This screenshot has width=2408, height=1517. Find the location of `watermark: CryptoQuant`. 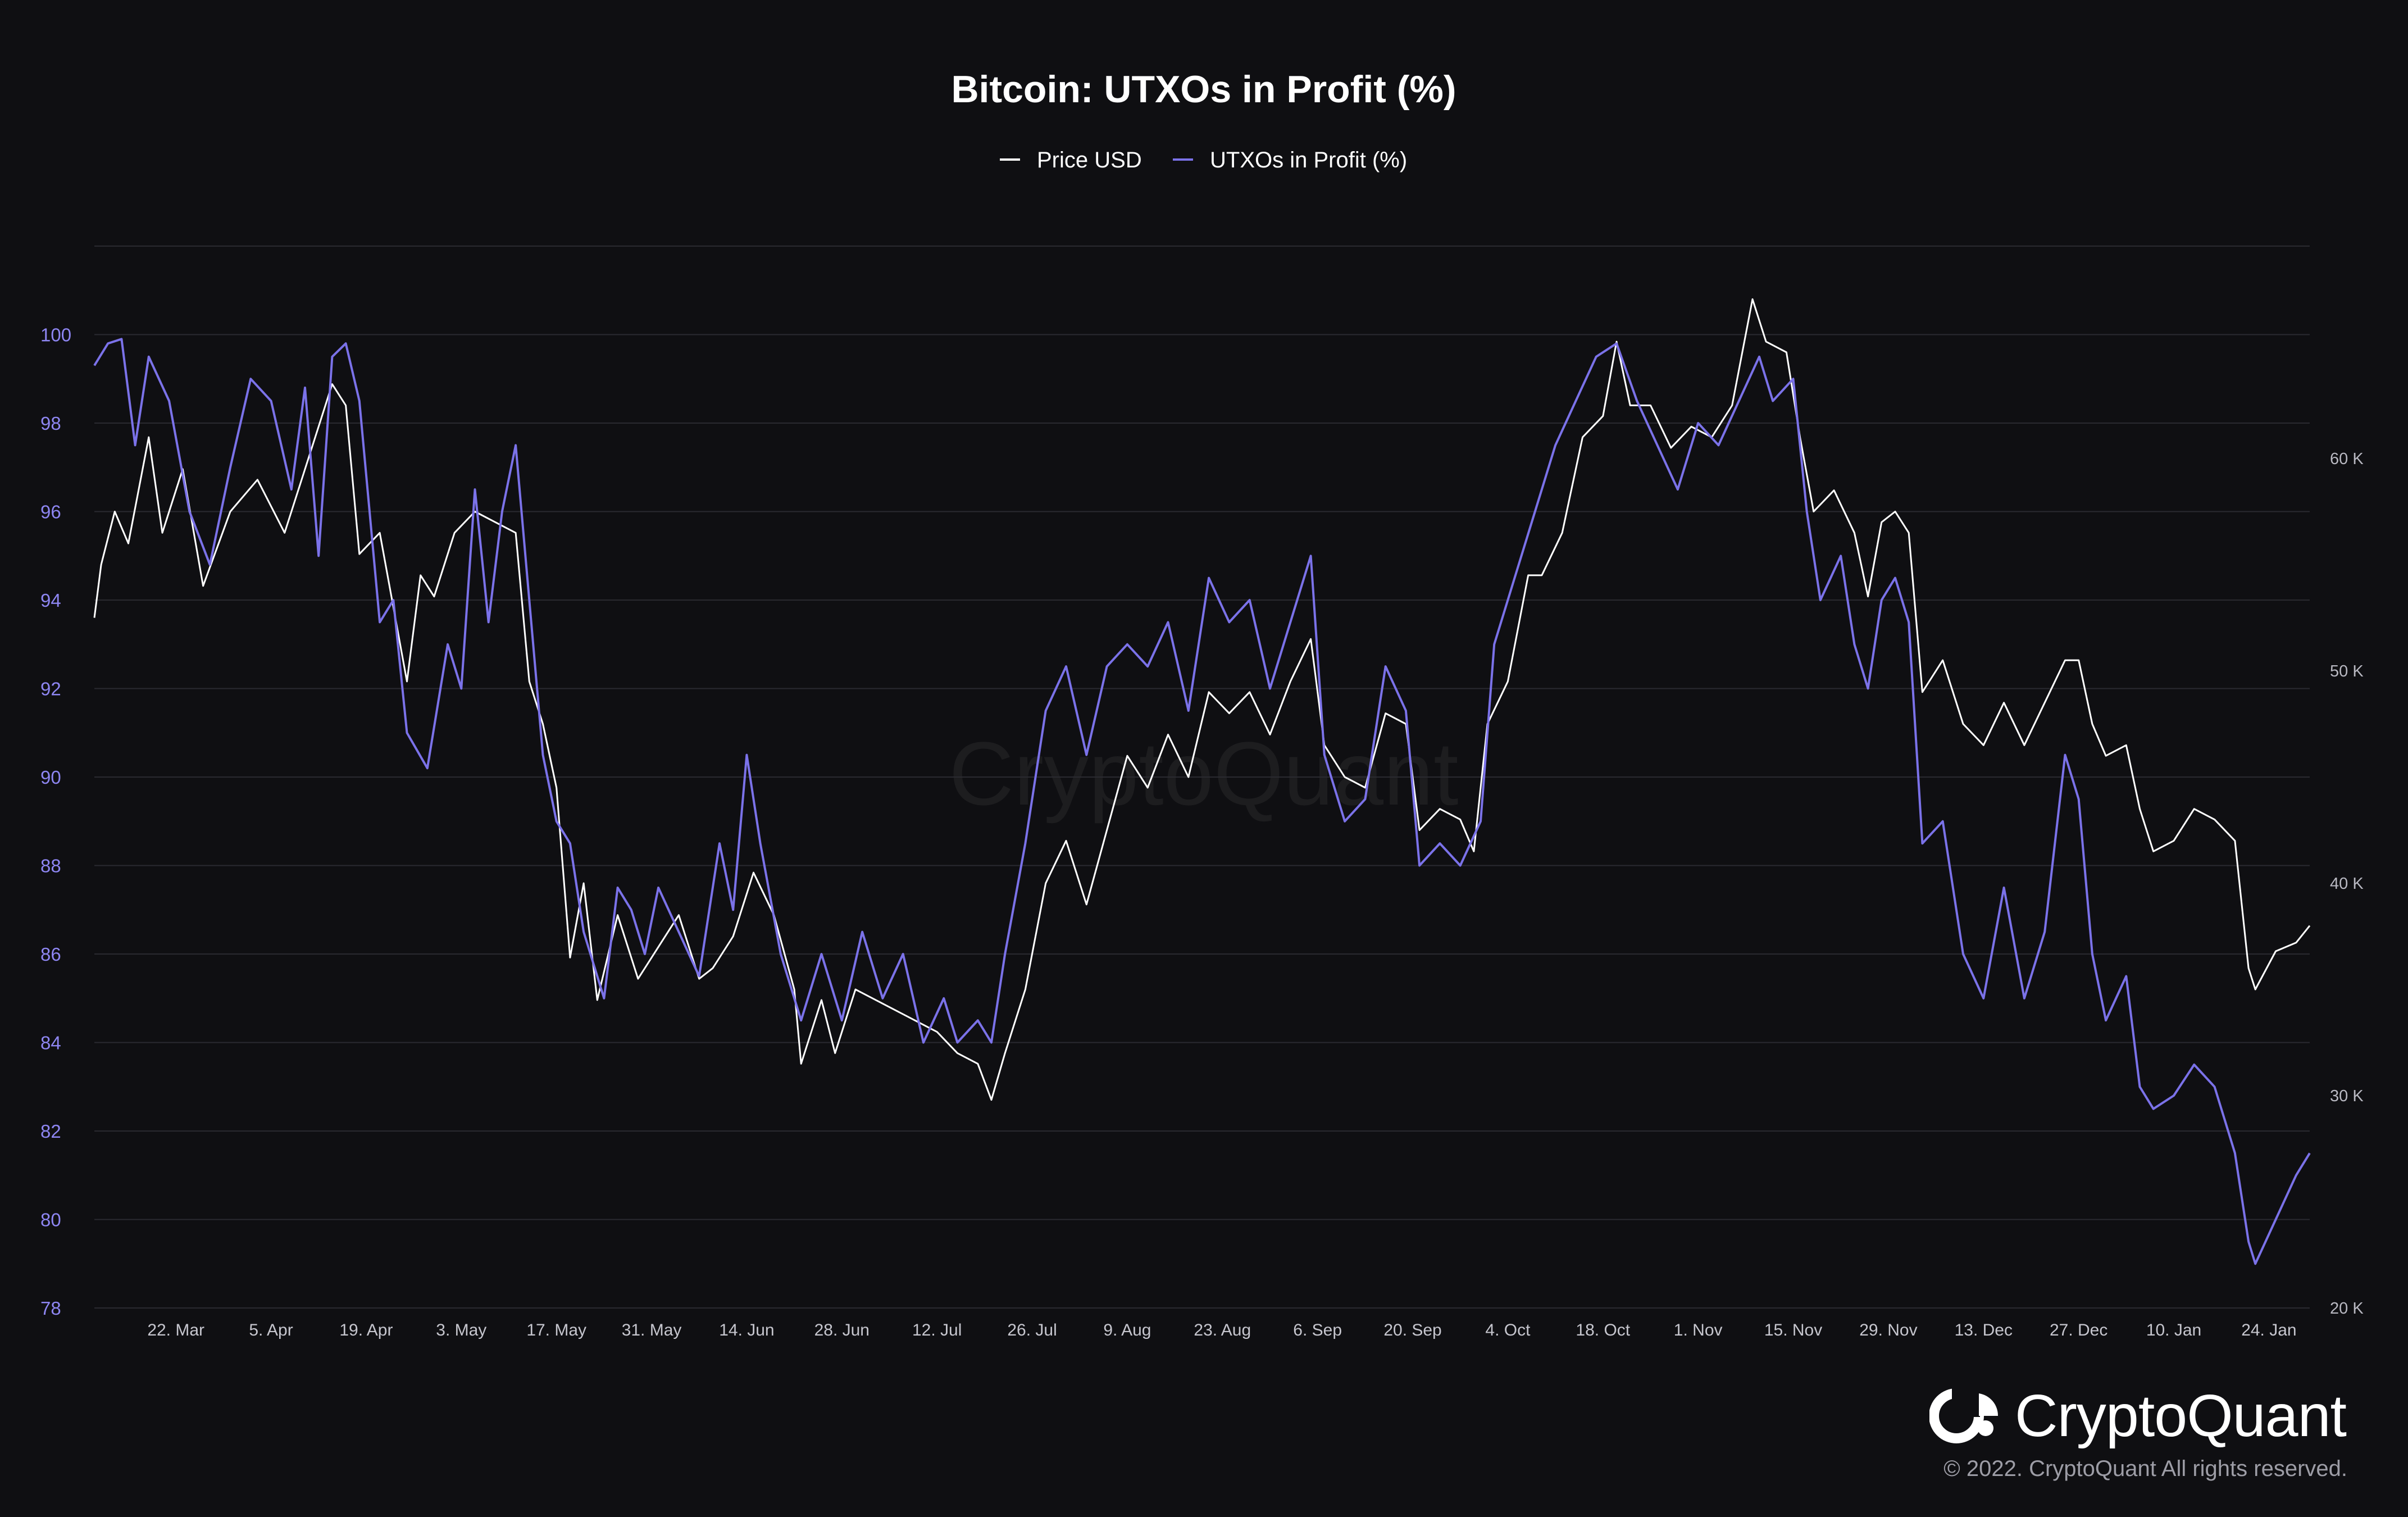

watermark: CryptoQuant is located at coordinates (1203, 773).